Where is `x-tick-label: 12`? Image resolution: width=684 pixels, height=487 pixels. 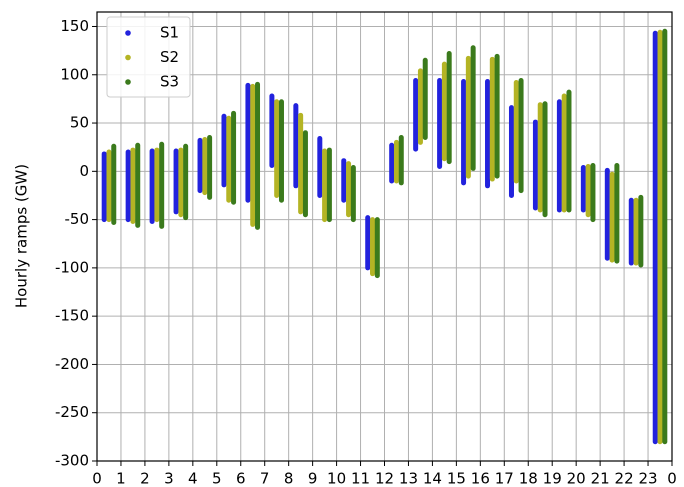
x-tick-label: 12 is located at coordinates (384, 478).